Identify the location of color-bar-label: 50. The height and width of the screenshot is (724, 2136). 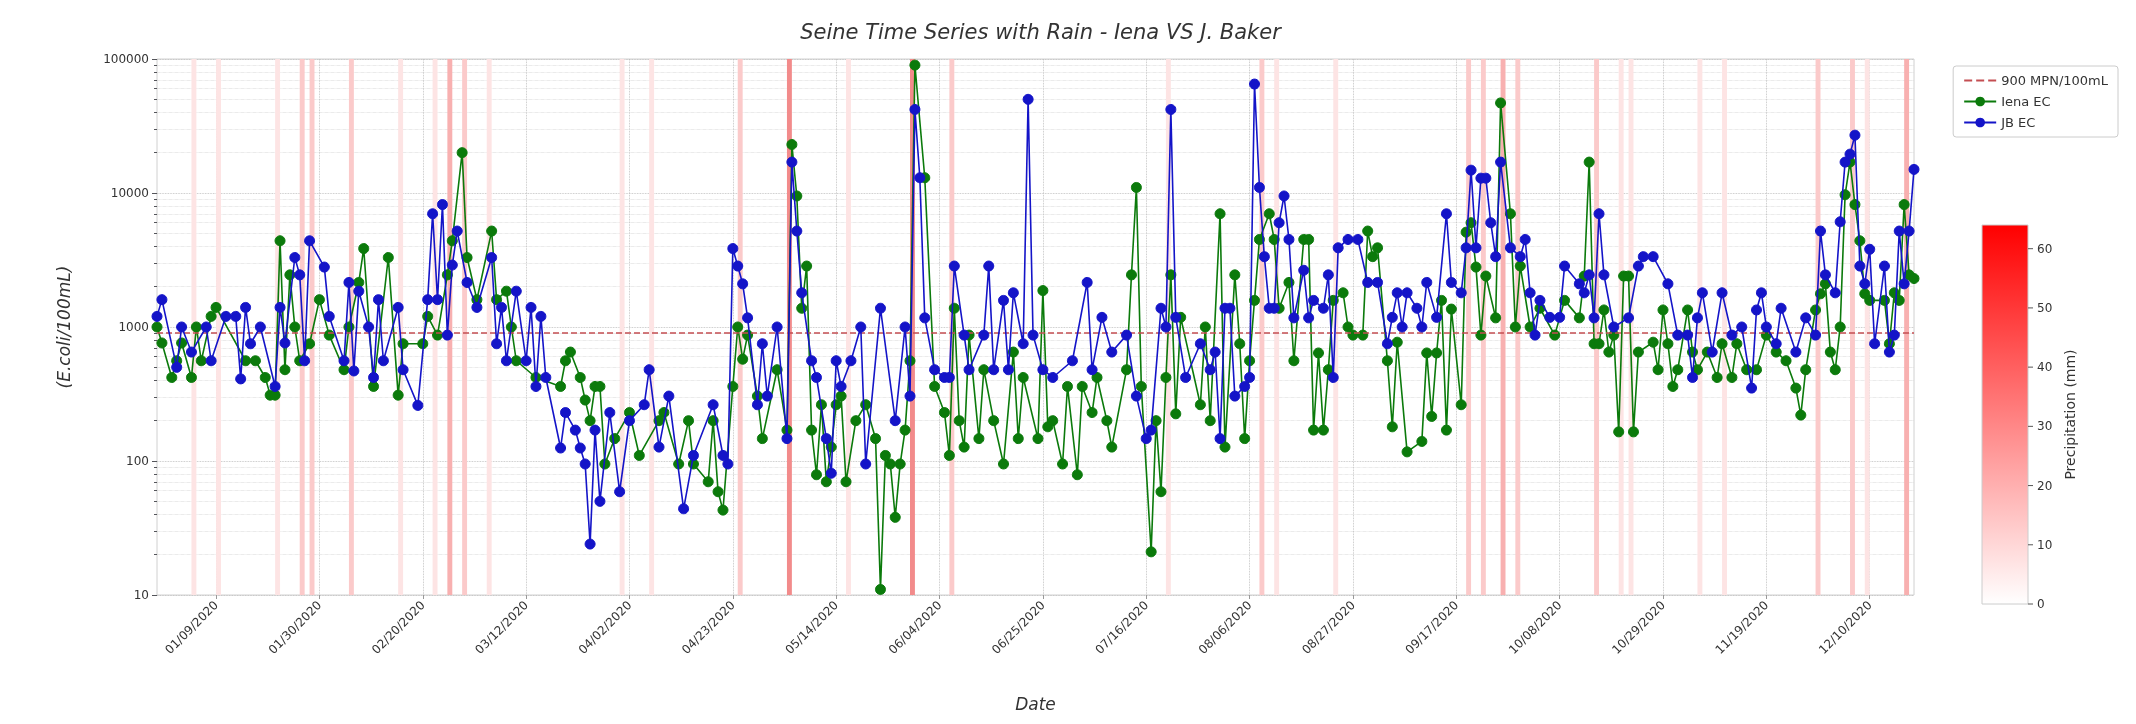
(2045, 307).